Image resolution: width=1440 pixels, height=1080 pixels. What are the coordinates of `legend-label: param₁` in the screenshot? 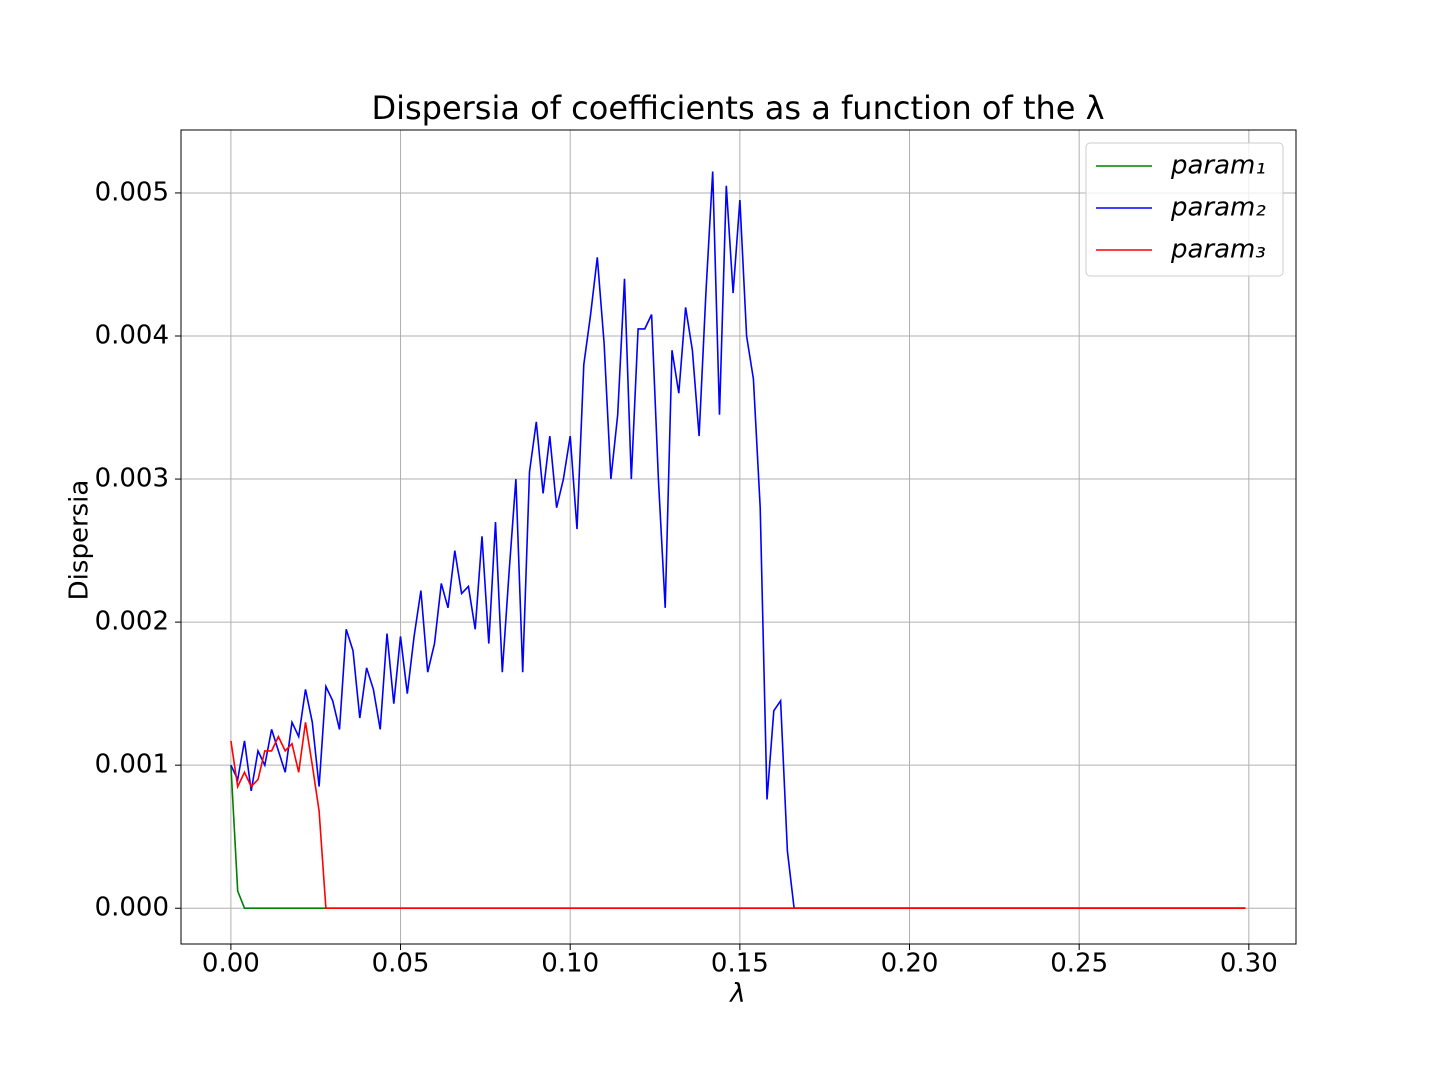 It's located at (1218, 166).